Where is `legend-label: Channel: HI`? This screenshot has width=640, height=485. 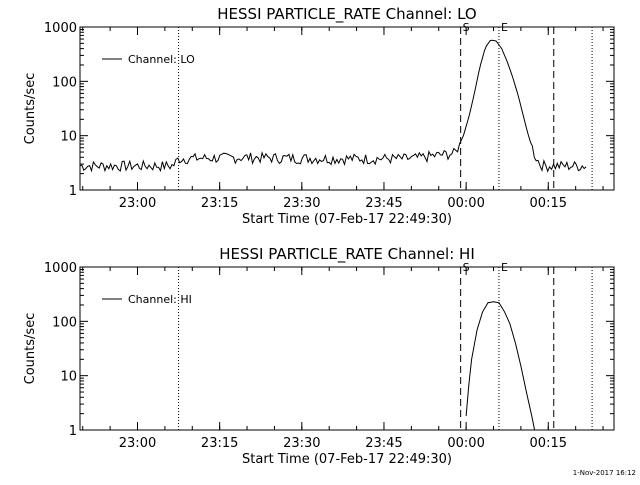 legend-label: Channel: HI is located at coordinates (160, 299).